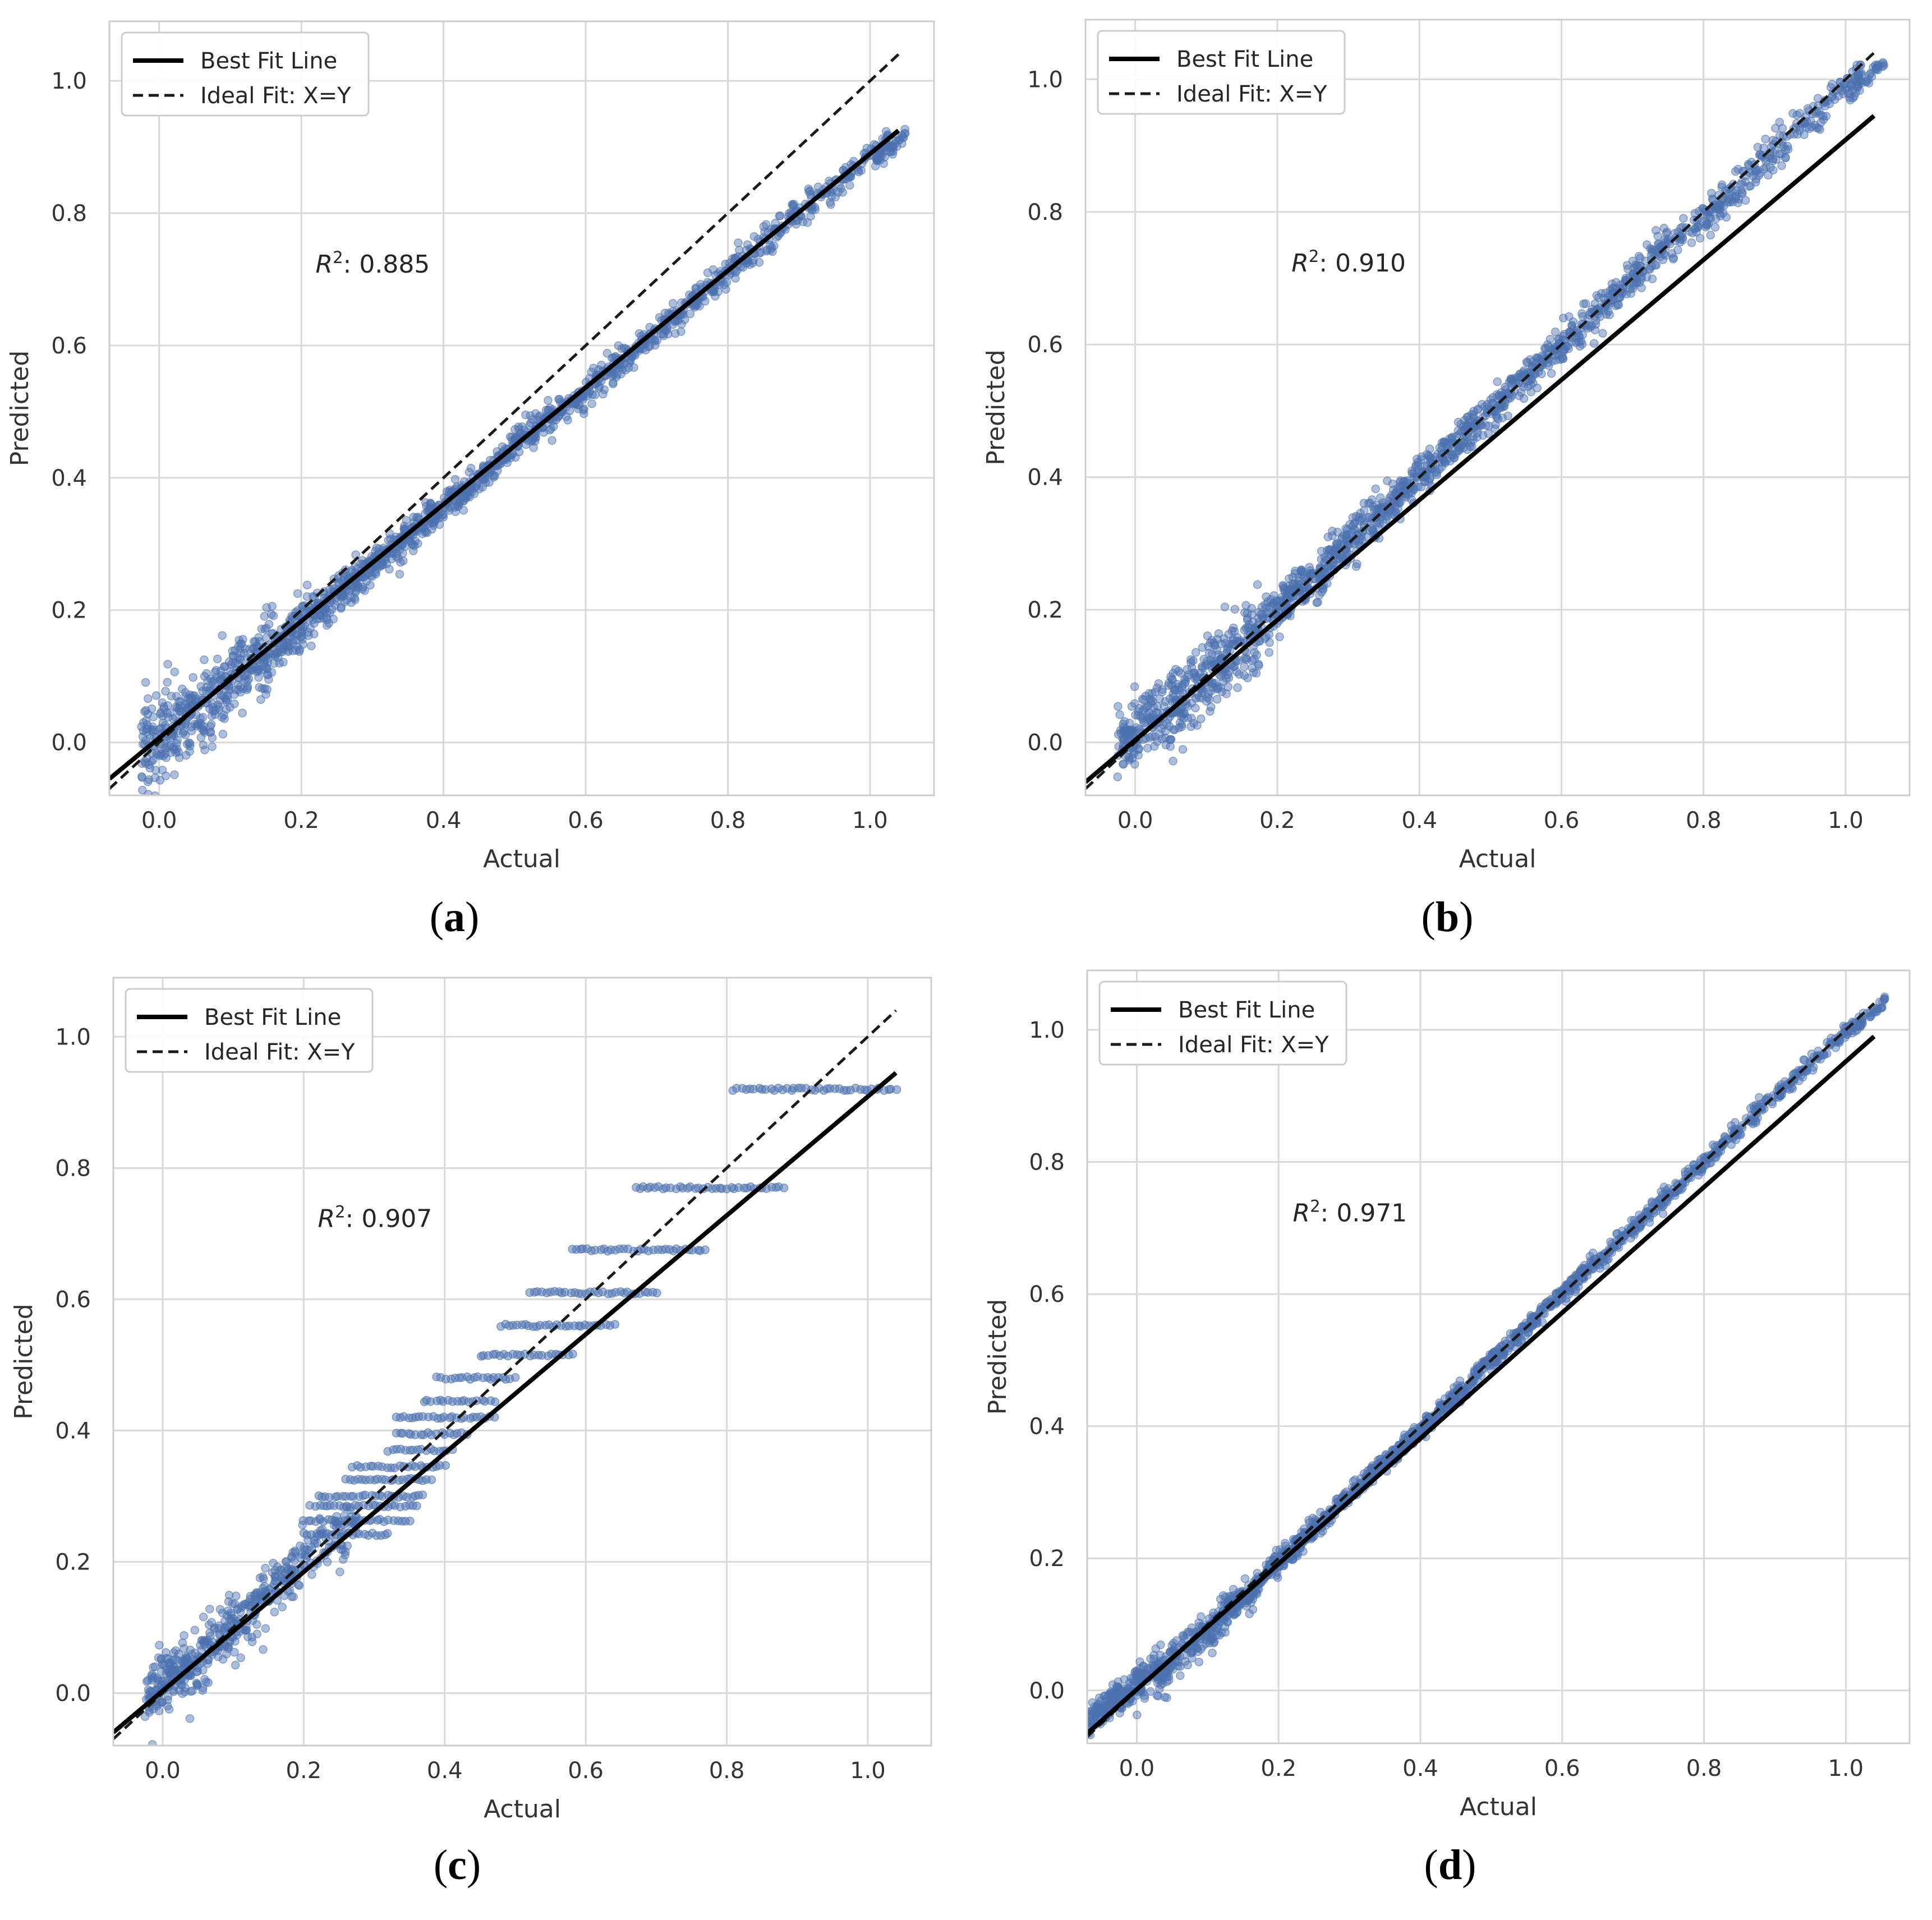 Image resolution: width=1932 pixels, height=1920 pixels. I want to click on y-axis-label: Predicted, so click(996, 407).